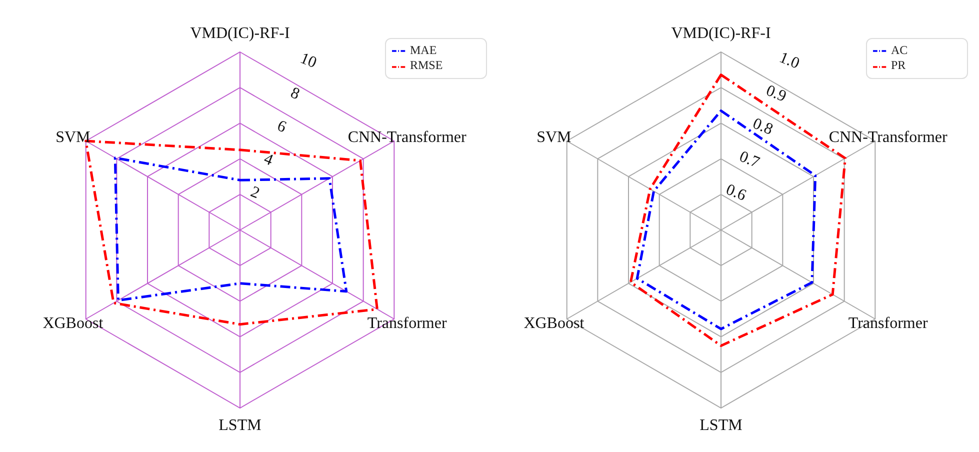 The width and height of the screenshot is (979, 452). What do you see at coordinates (295, 94) in the screenshot?
I see `y-tick-label: 8` at bounding box center [295, 94].